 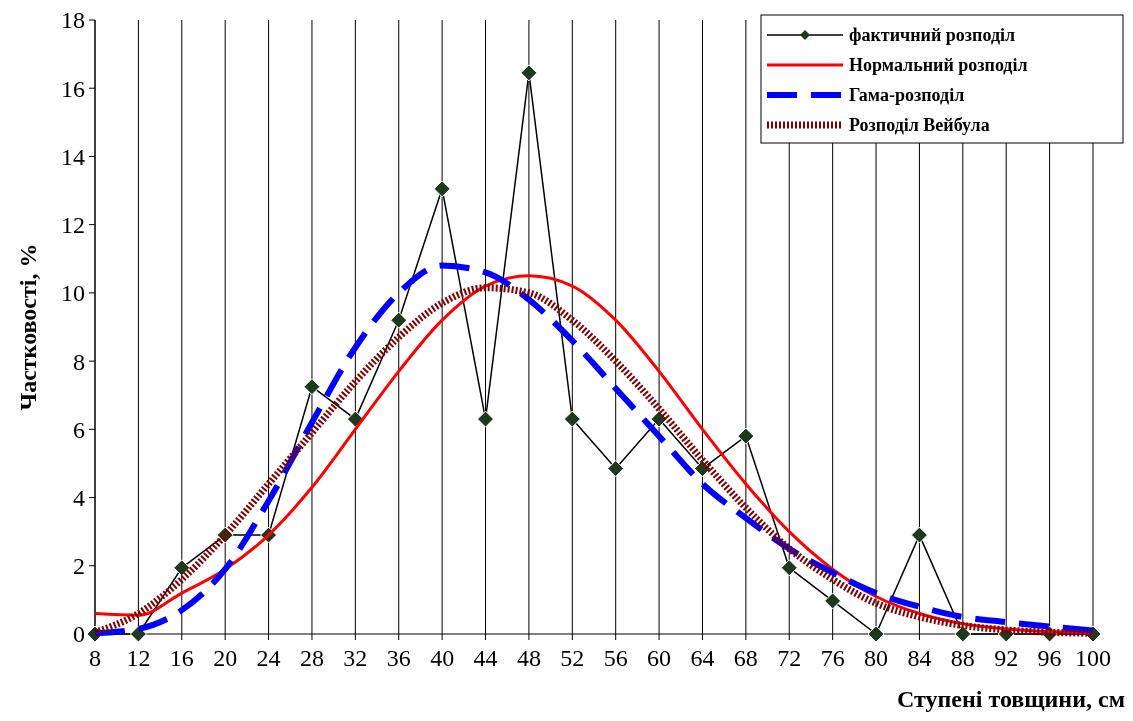 I want to click on y-tick-label: 14, so click(x=73, y=156).